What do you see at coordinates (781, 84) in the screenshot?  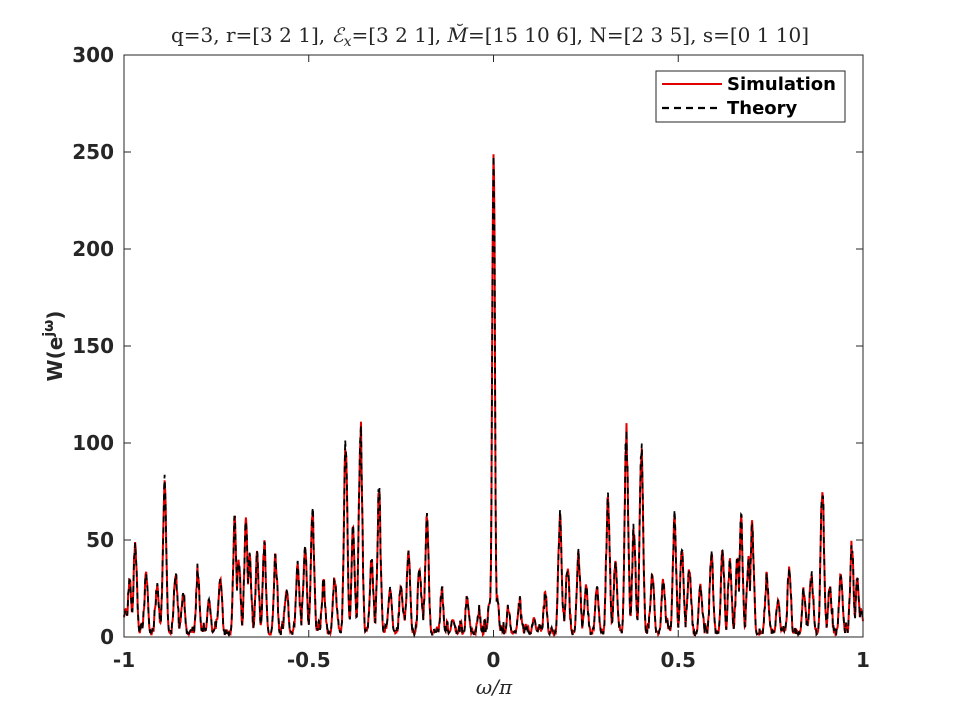 I see `legend-label-simulation: Simulation` at bounding box center [781, 84].